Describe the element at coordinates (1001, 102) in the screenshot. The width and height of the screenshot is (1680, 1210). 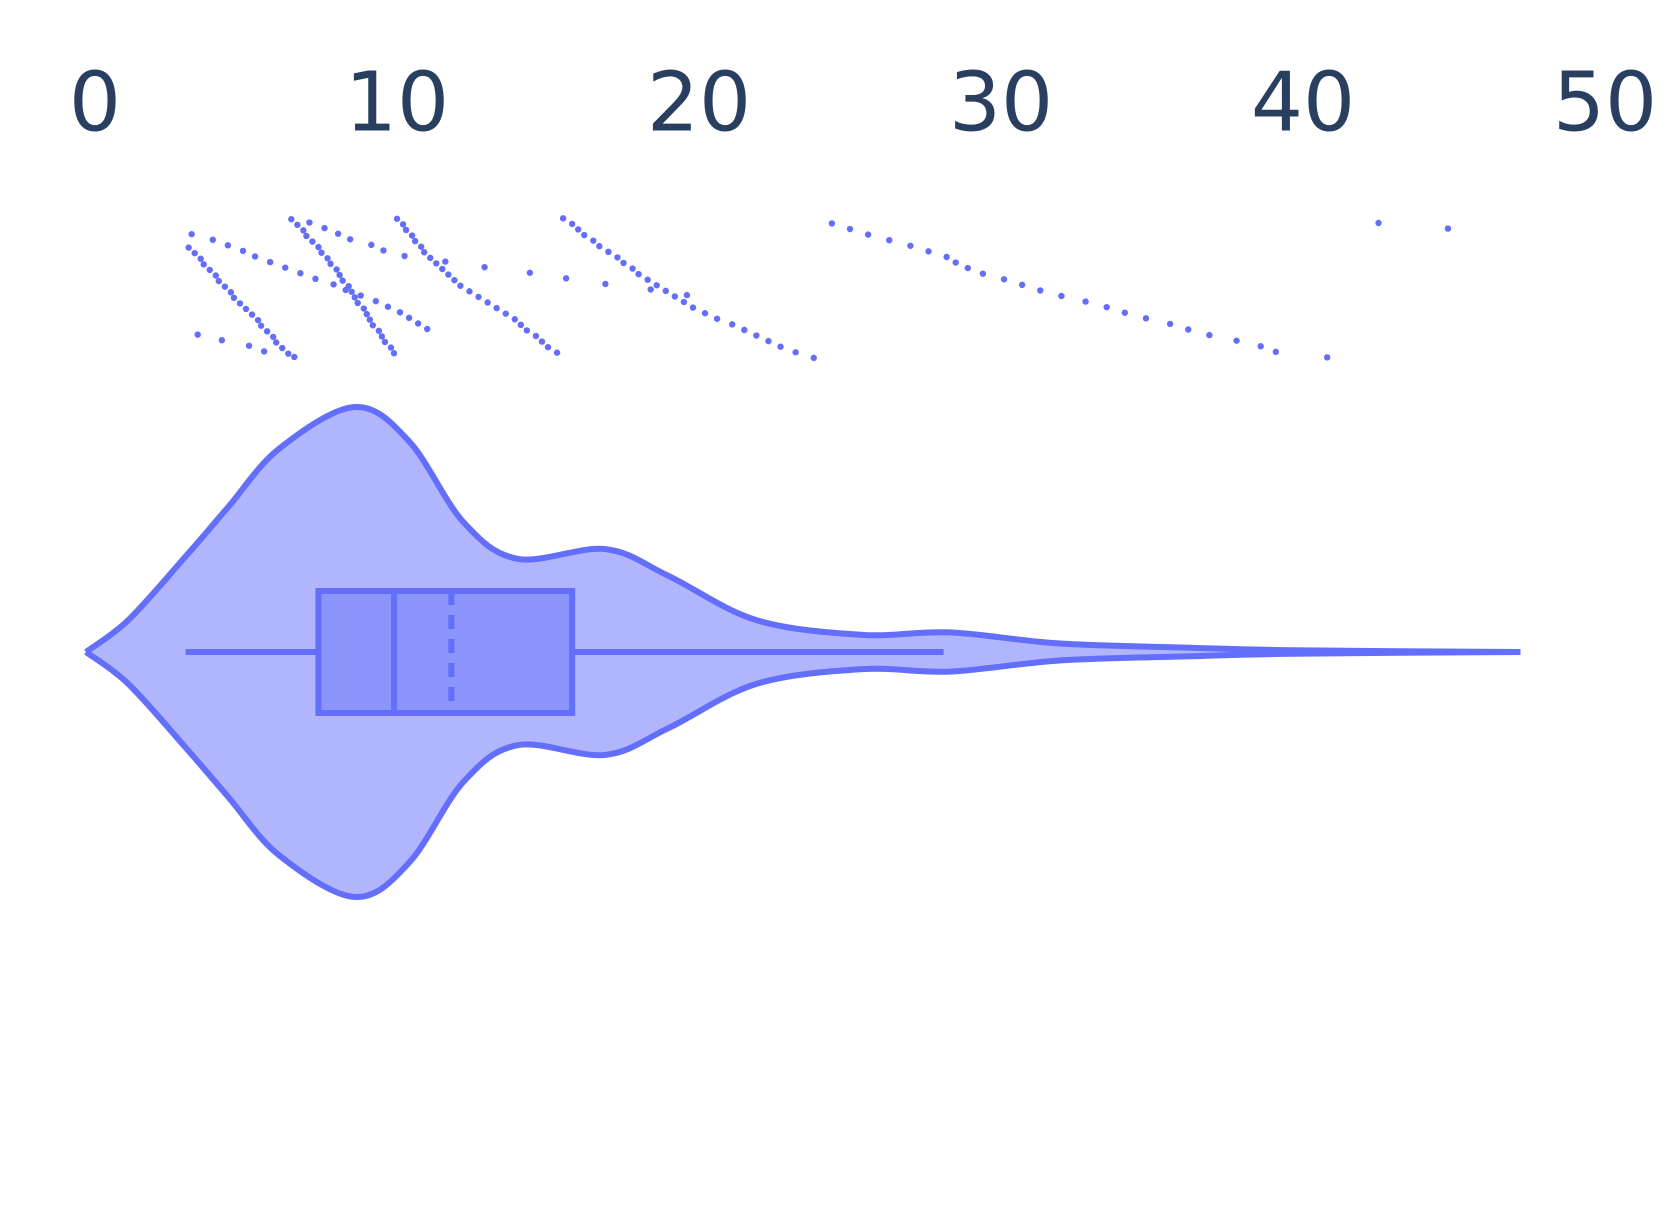
I see `x-tick-label: 30` at that location.